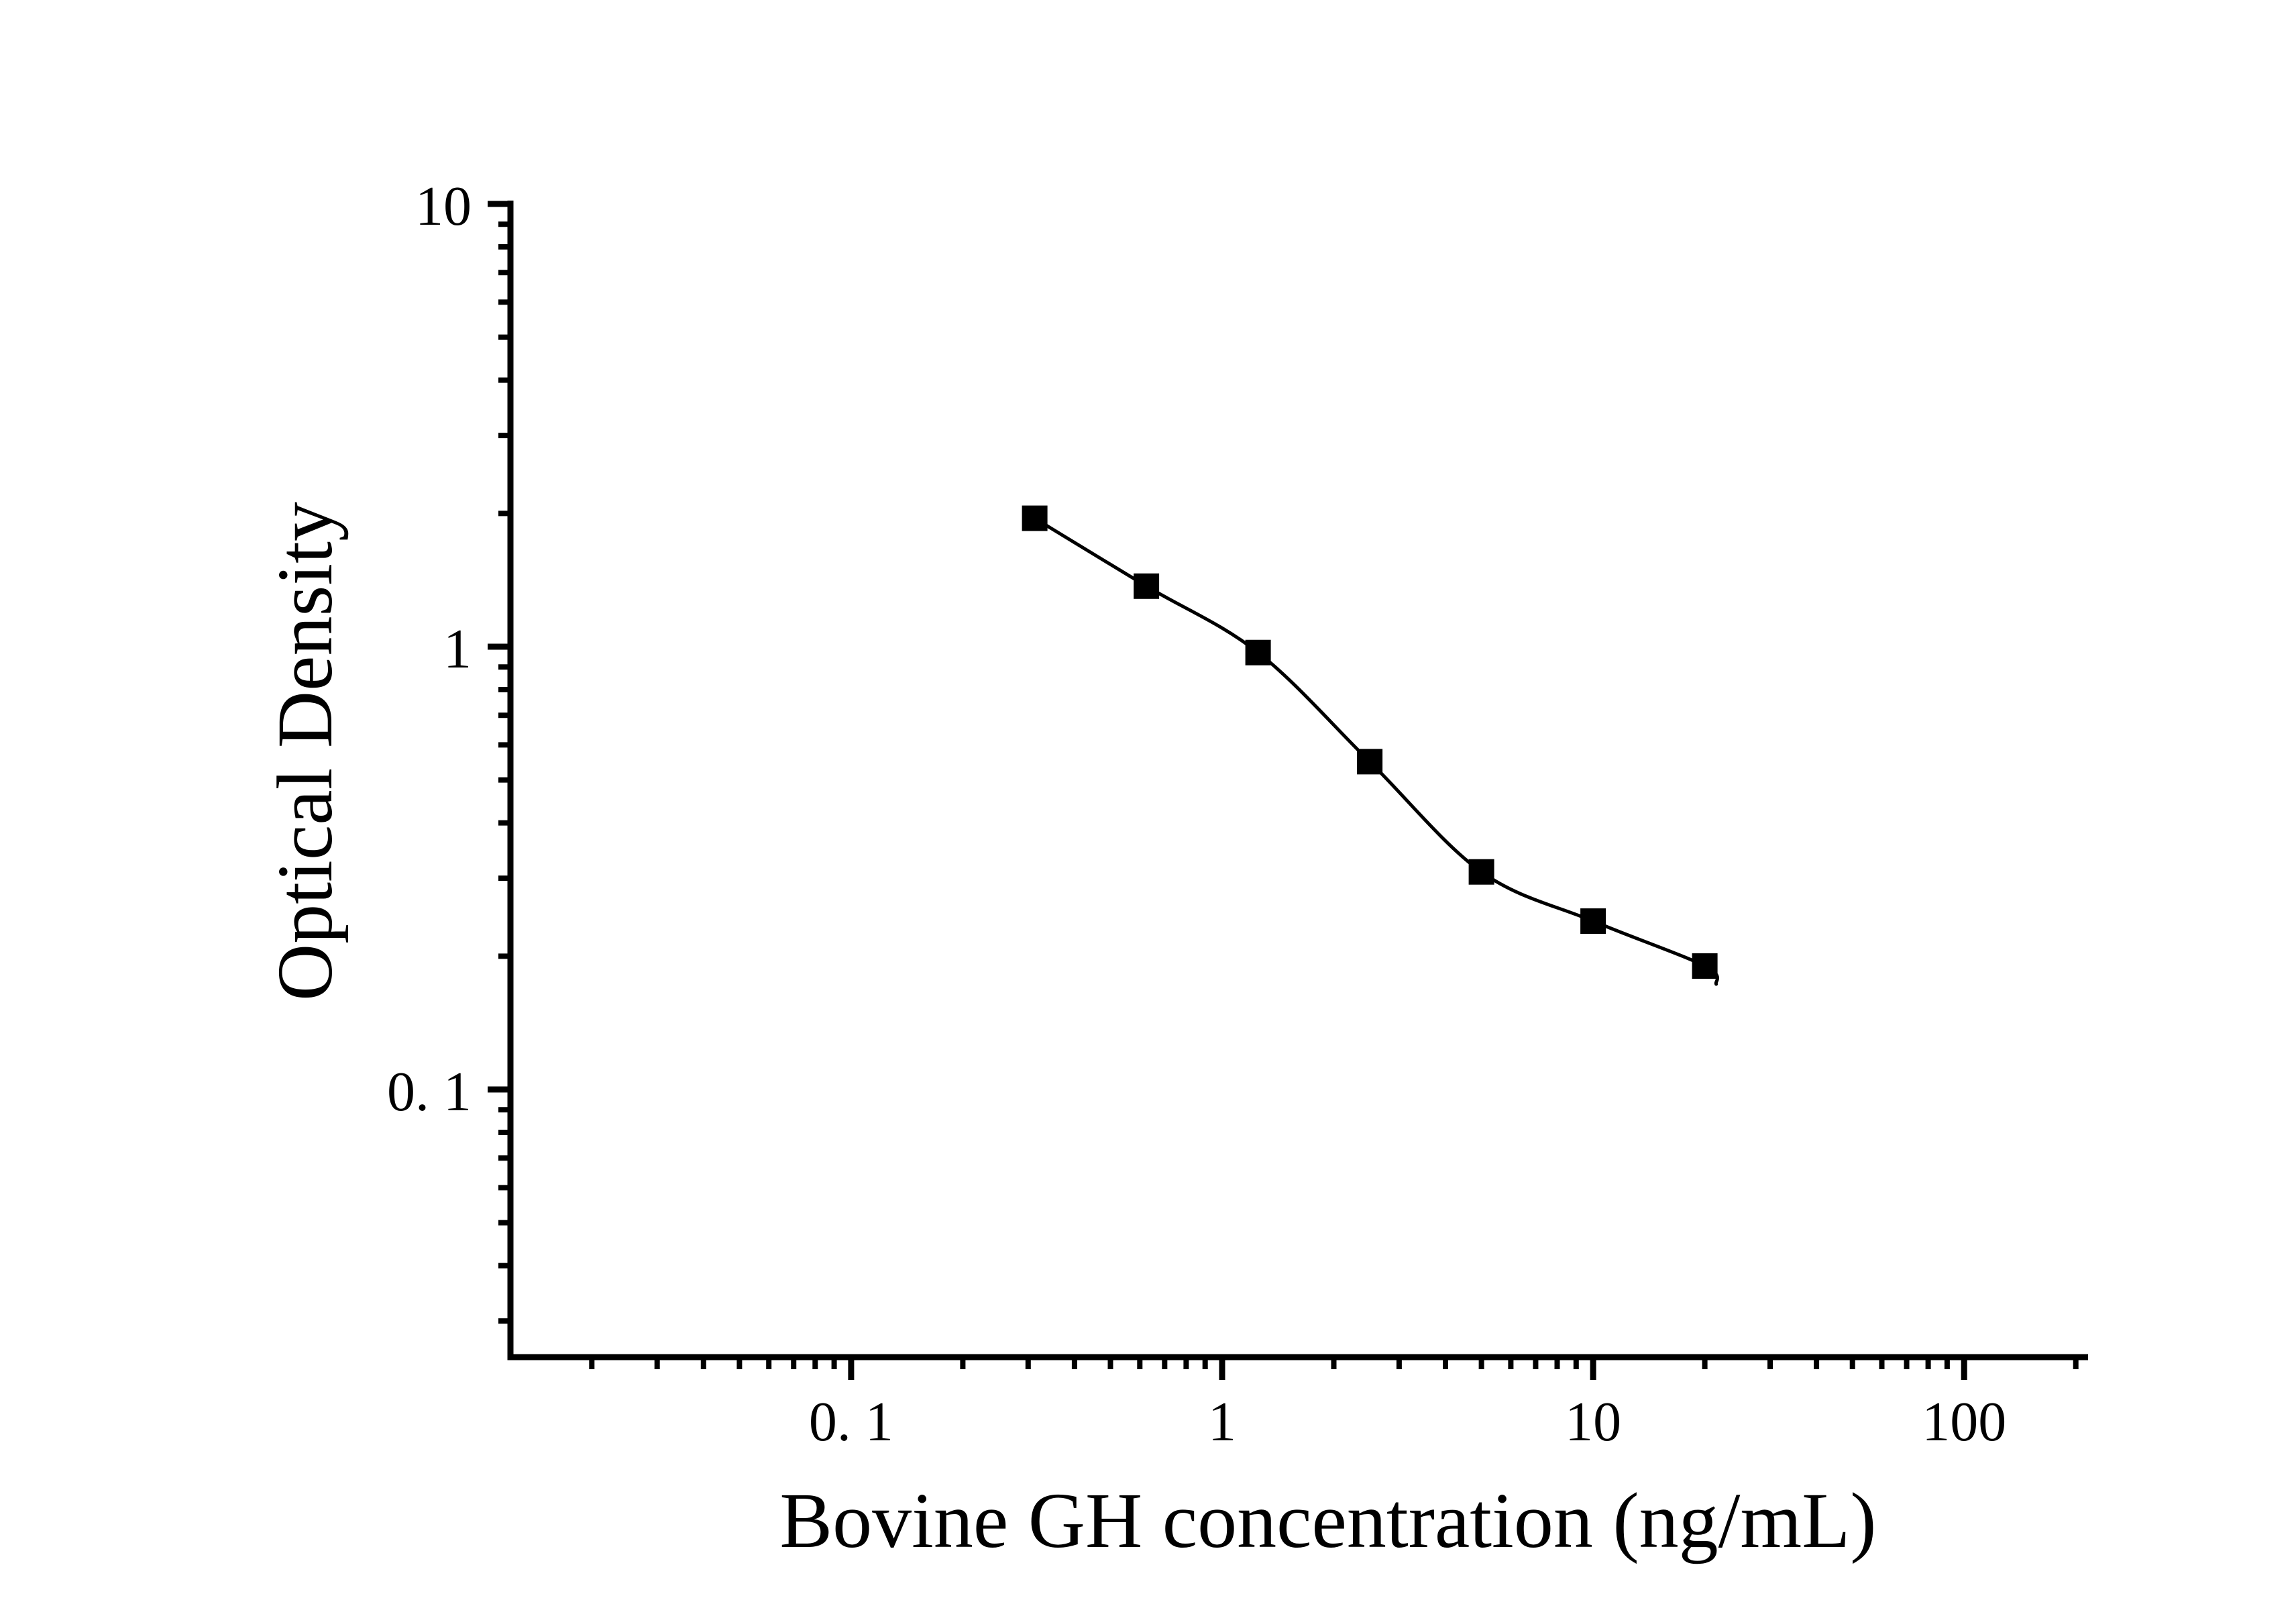 The height and width of the screenshot is (1604, 2296). I want to click on y-axis-tick-label: 1, so click(457, 649).